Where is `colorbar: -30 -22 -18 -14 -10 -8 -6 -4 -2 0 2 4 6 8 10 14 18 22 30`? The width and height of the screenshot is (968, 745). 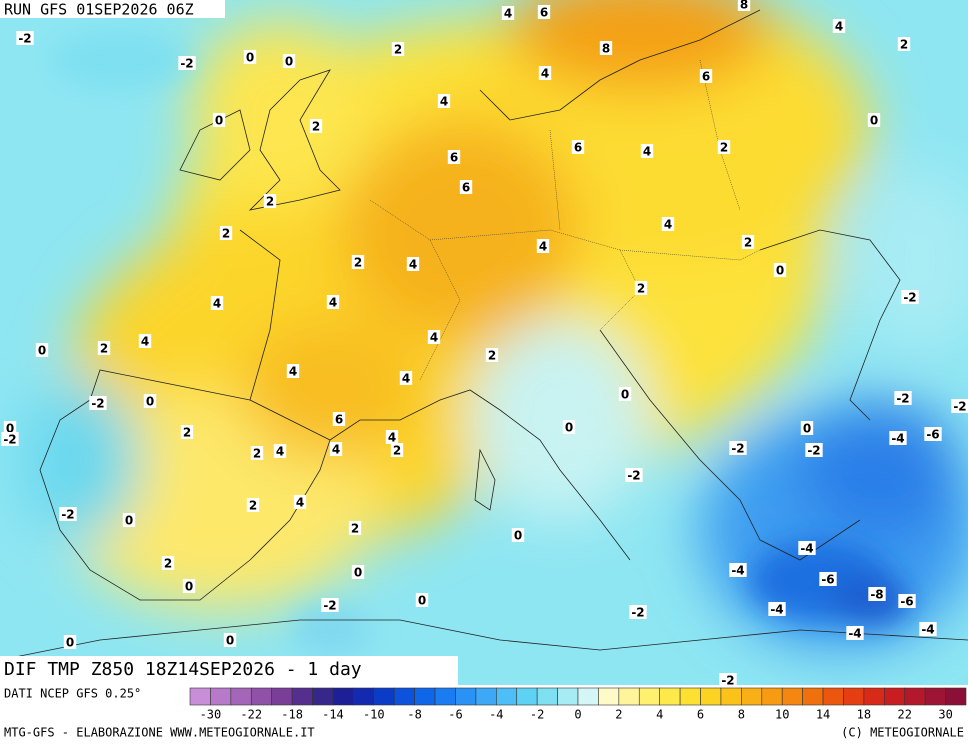
colorbar: -30 -22 -18 -14 -10 -8 -6 -4 -2 0 2 4 6 8 10 14 18 22 30 is located at coordinates (578, 704).